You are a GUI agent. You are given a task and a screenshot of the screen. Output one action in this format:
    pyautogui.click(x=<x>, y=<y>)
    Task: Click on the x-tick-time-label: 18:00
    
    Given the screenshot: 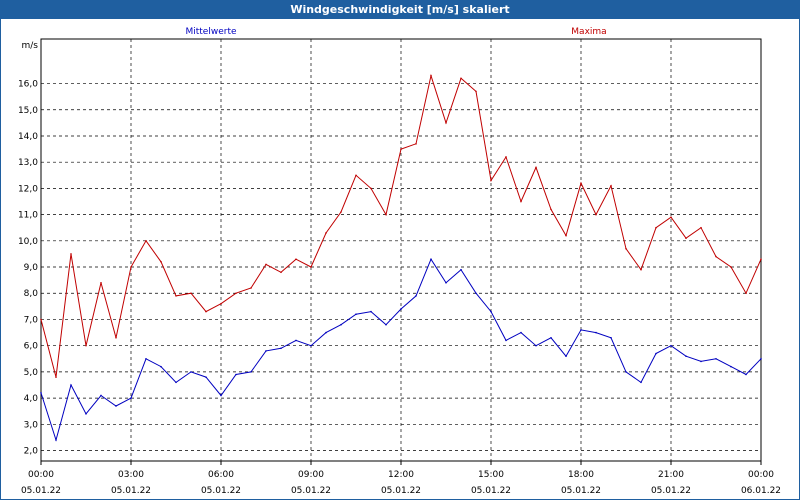 What is the action you would take?
    pyautogui.click(x=581, y=475)
    